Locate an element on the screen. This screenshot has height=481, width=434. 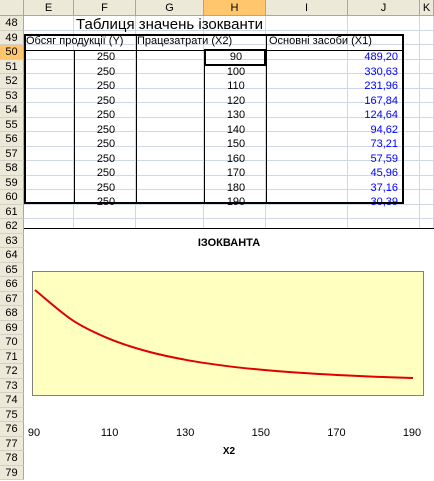
cell-capital: 489,20 is located at coordinates (381, 57).